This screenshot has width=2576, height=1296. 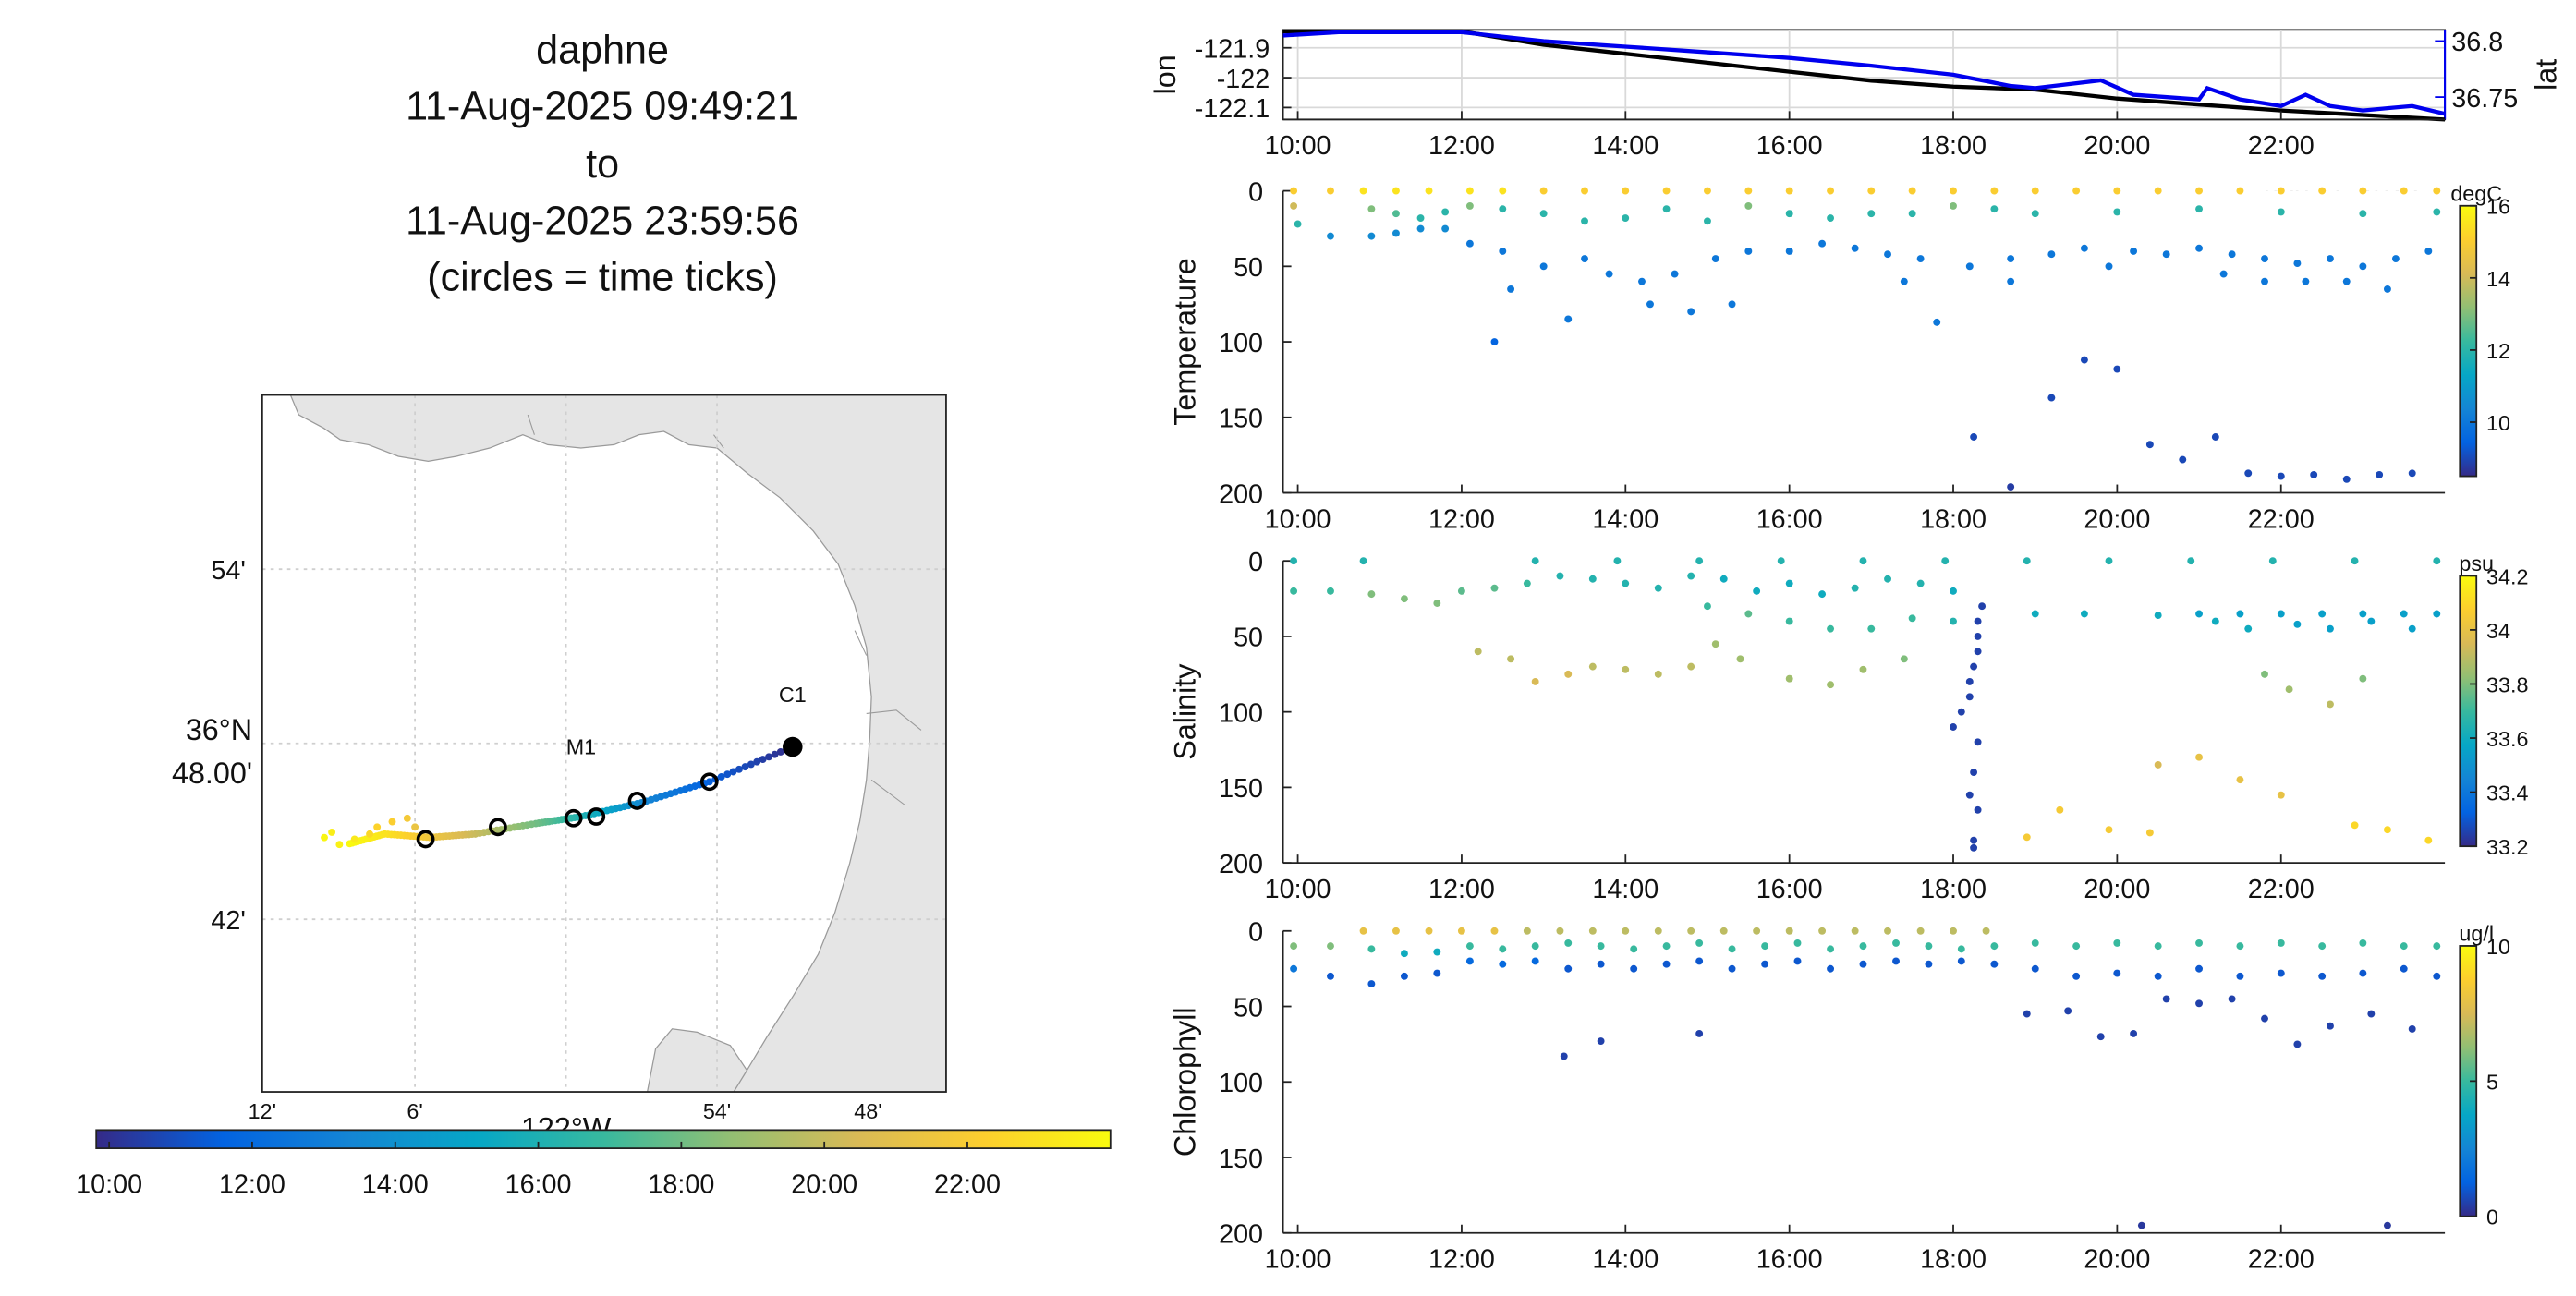 I want to click on chlorophyll-colorbar-label-0: 10, so click(x=2498, y=947).